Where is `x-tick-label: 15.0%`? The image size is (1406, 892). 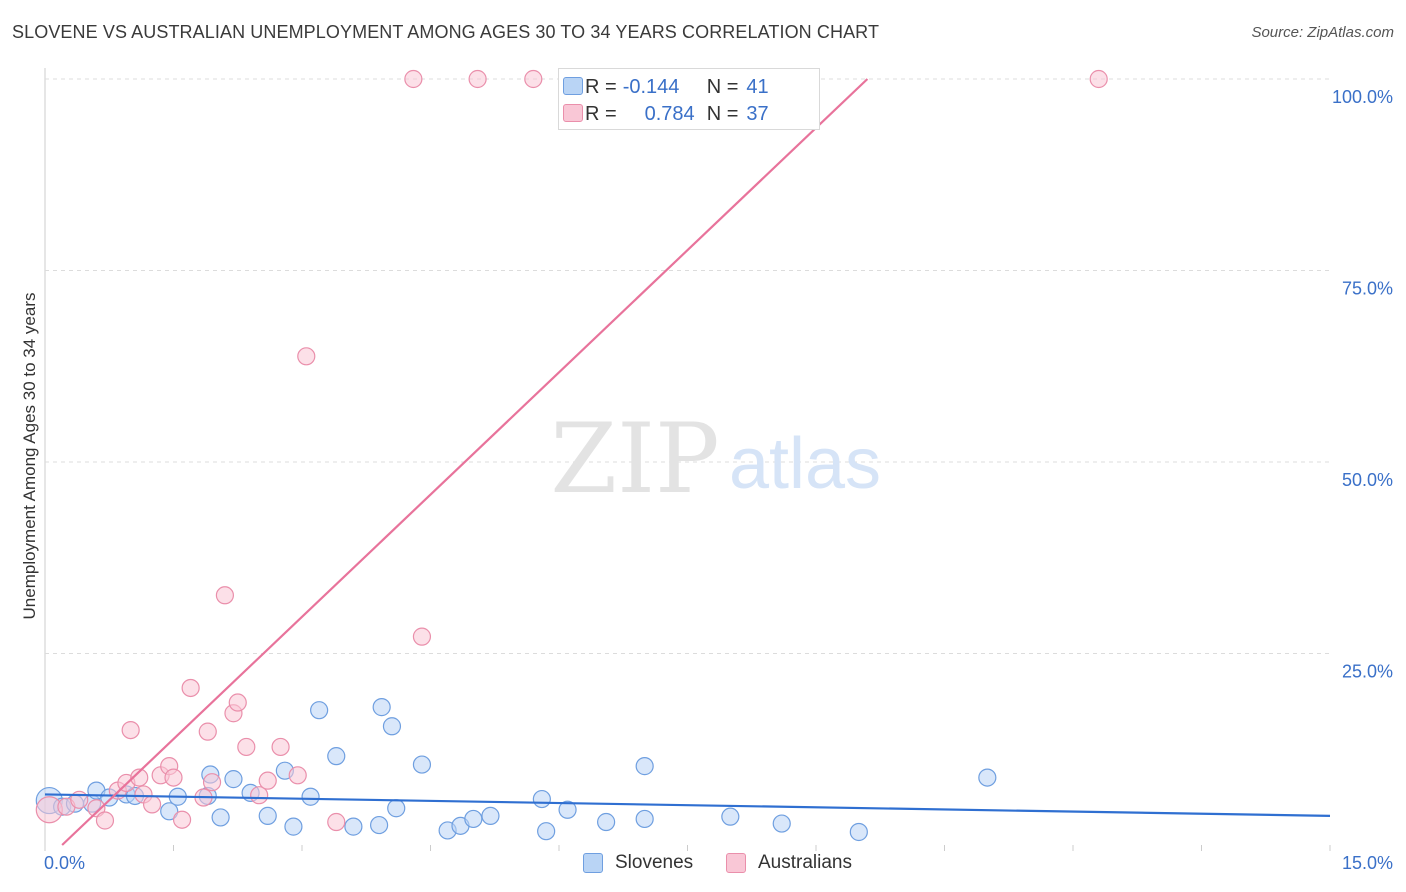
x-tick-label: 15.0% is located at coordinates (1367, 863).